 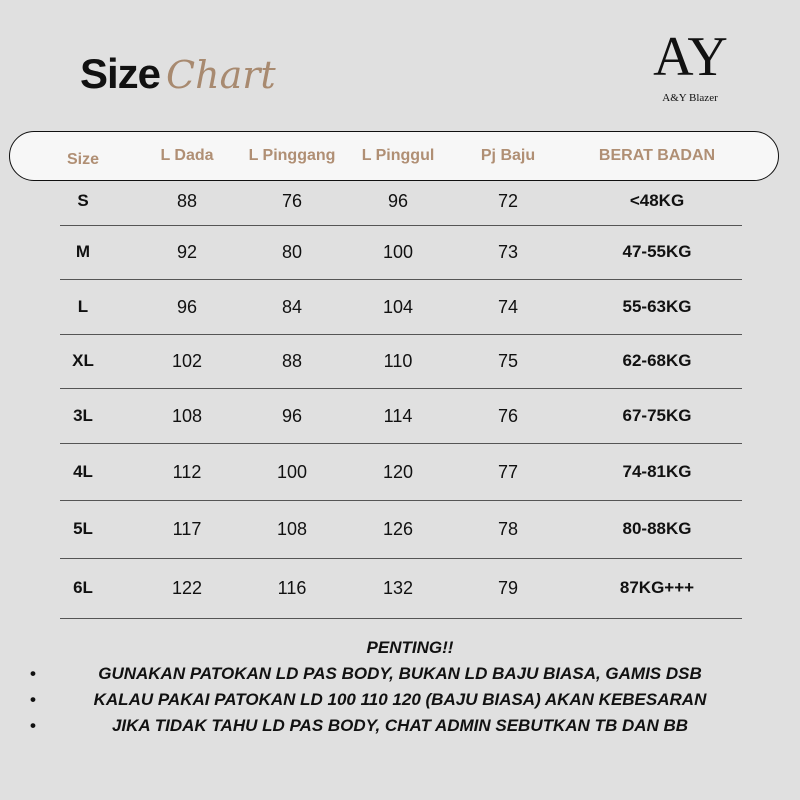 What do you see at coordinates (657, 587) in the screenshot?
I see `table-cell: 87KG+++` at bounding box center [657, 587].